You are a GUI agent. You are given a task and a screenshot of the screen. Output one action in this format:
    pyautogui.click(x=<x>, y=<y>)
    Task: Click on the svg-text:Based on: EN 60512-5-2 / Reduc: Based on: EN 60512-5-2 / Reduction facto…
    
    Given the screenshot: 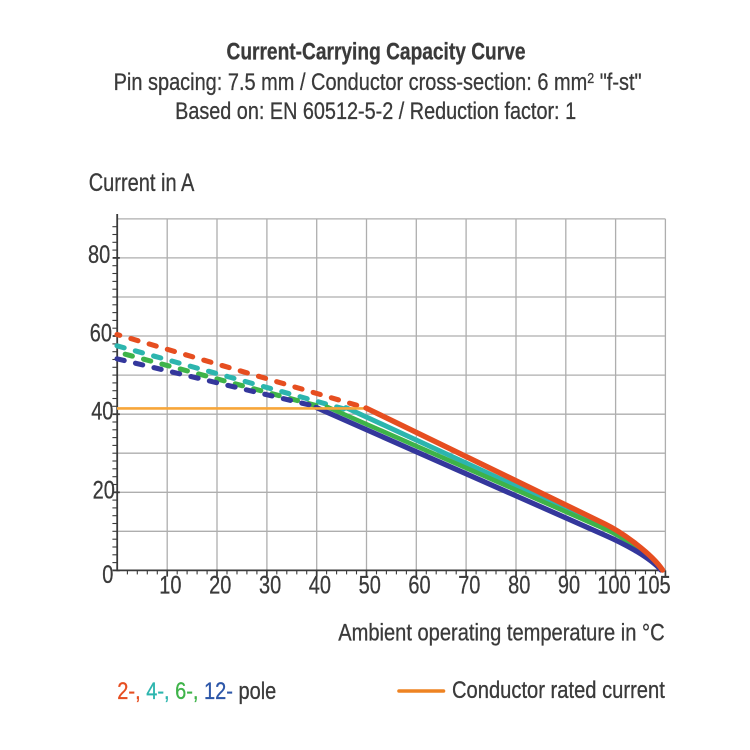 What is the action you would take?
    pyautogui.click(x=375, y=111)
    